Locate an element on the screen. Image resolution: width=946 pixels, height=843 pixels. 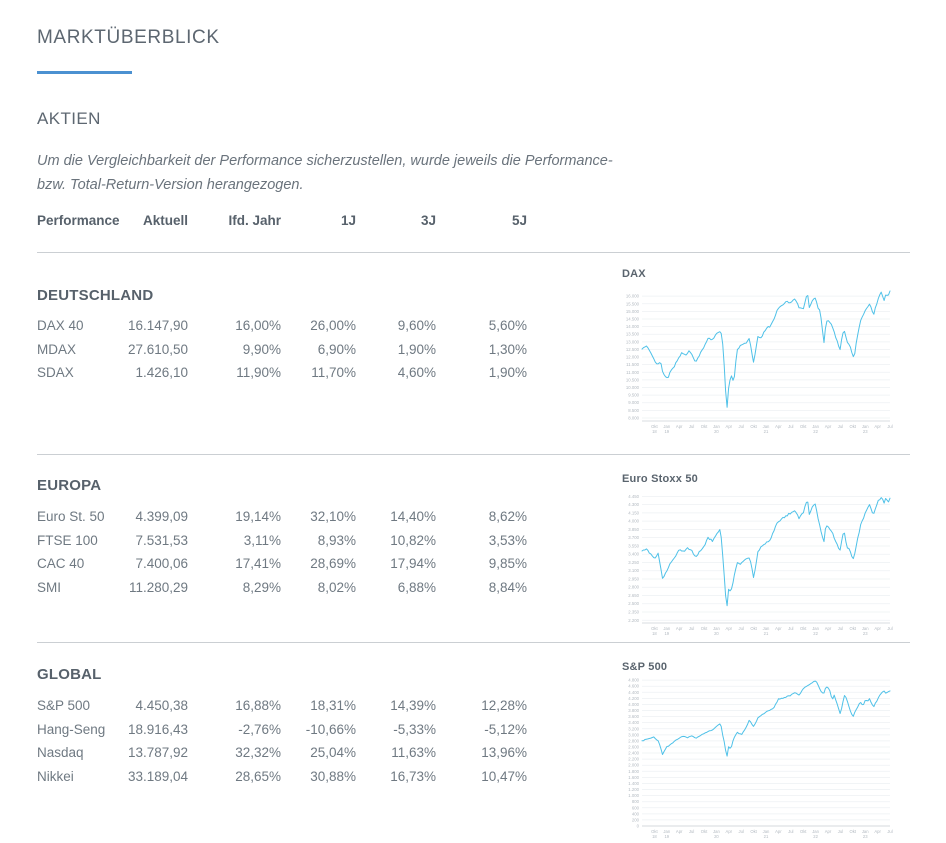
index-name: DAX 40 is located at coordinates (60, 326).